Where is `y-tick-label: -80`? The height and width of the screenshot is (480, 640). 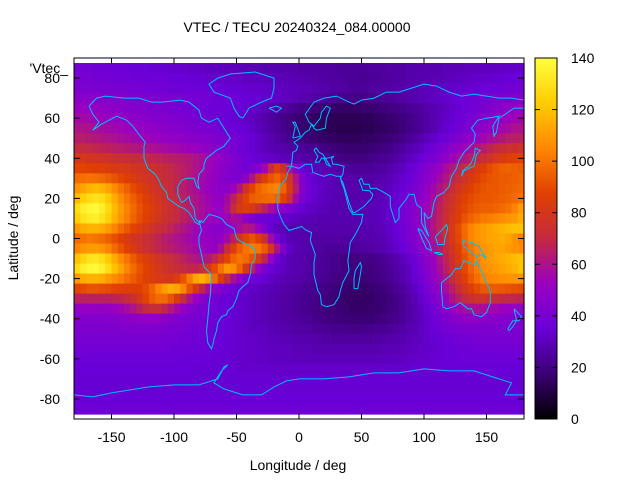
y-tick-label: -80 is located at coordinates (50, 399).